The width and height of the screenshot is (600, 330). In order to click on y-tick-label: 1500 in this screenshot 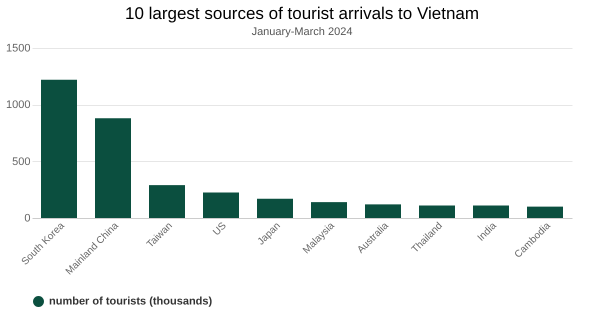, I will do `click(18, 48)`.